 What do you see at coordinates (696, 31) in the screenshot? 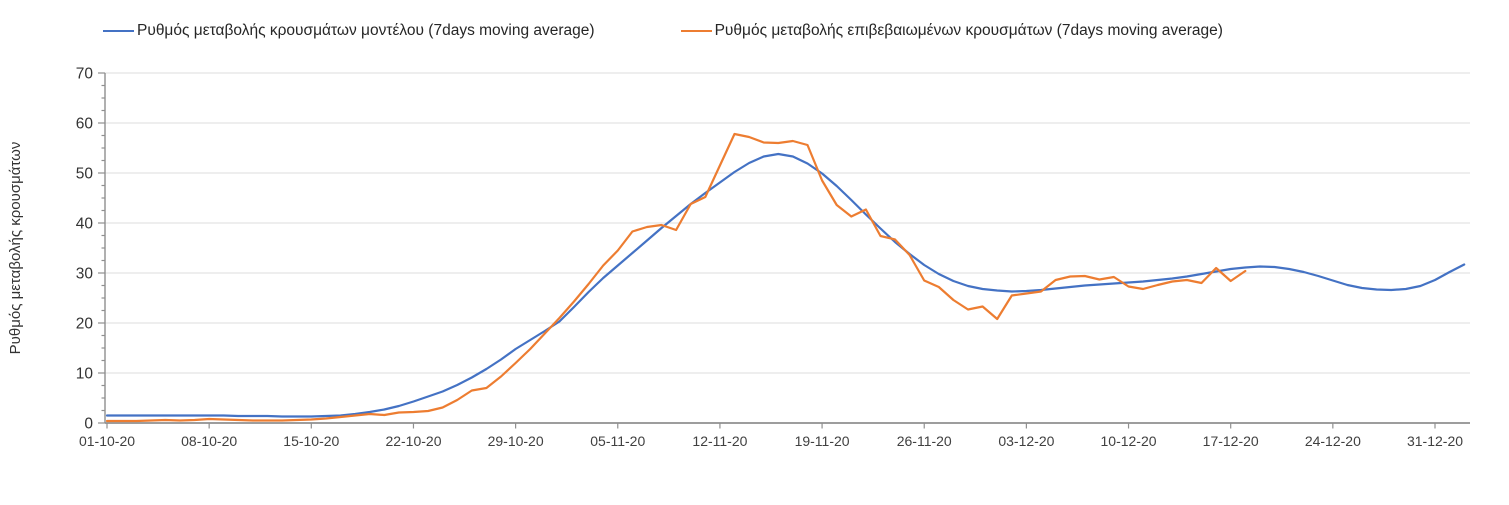
I see `confirmed-series-swatch-icon` at bounding box center [696, 31].